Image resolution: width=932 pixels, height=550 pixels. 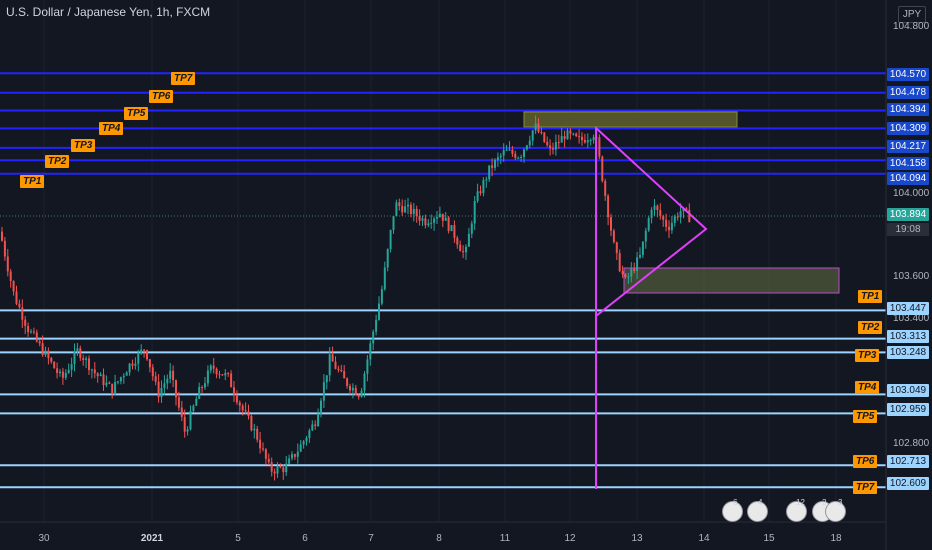 I want to click on lower-tp1-price-tag: 103.447, so click(x=908, y=308).